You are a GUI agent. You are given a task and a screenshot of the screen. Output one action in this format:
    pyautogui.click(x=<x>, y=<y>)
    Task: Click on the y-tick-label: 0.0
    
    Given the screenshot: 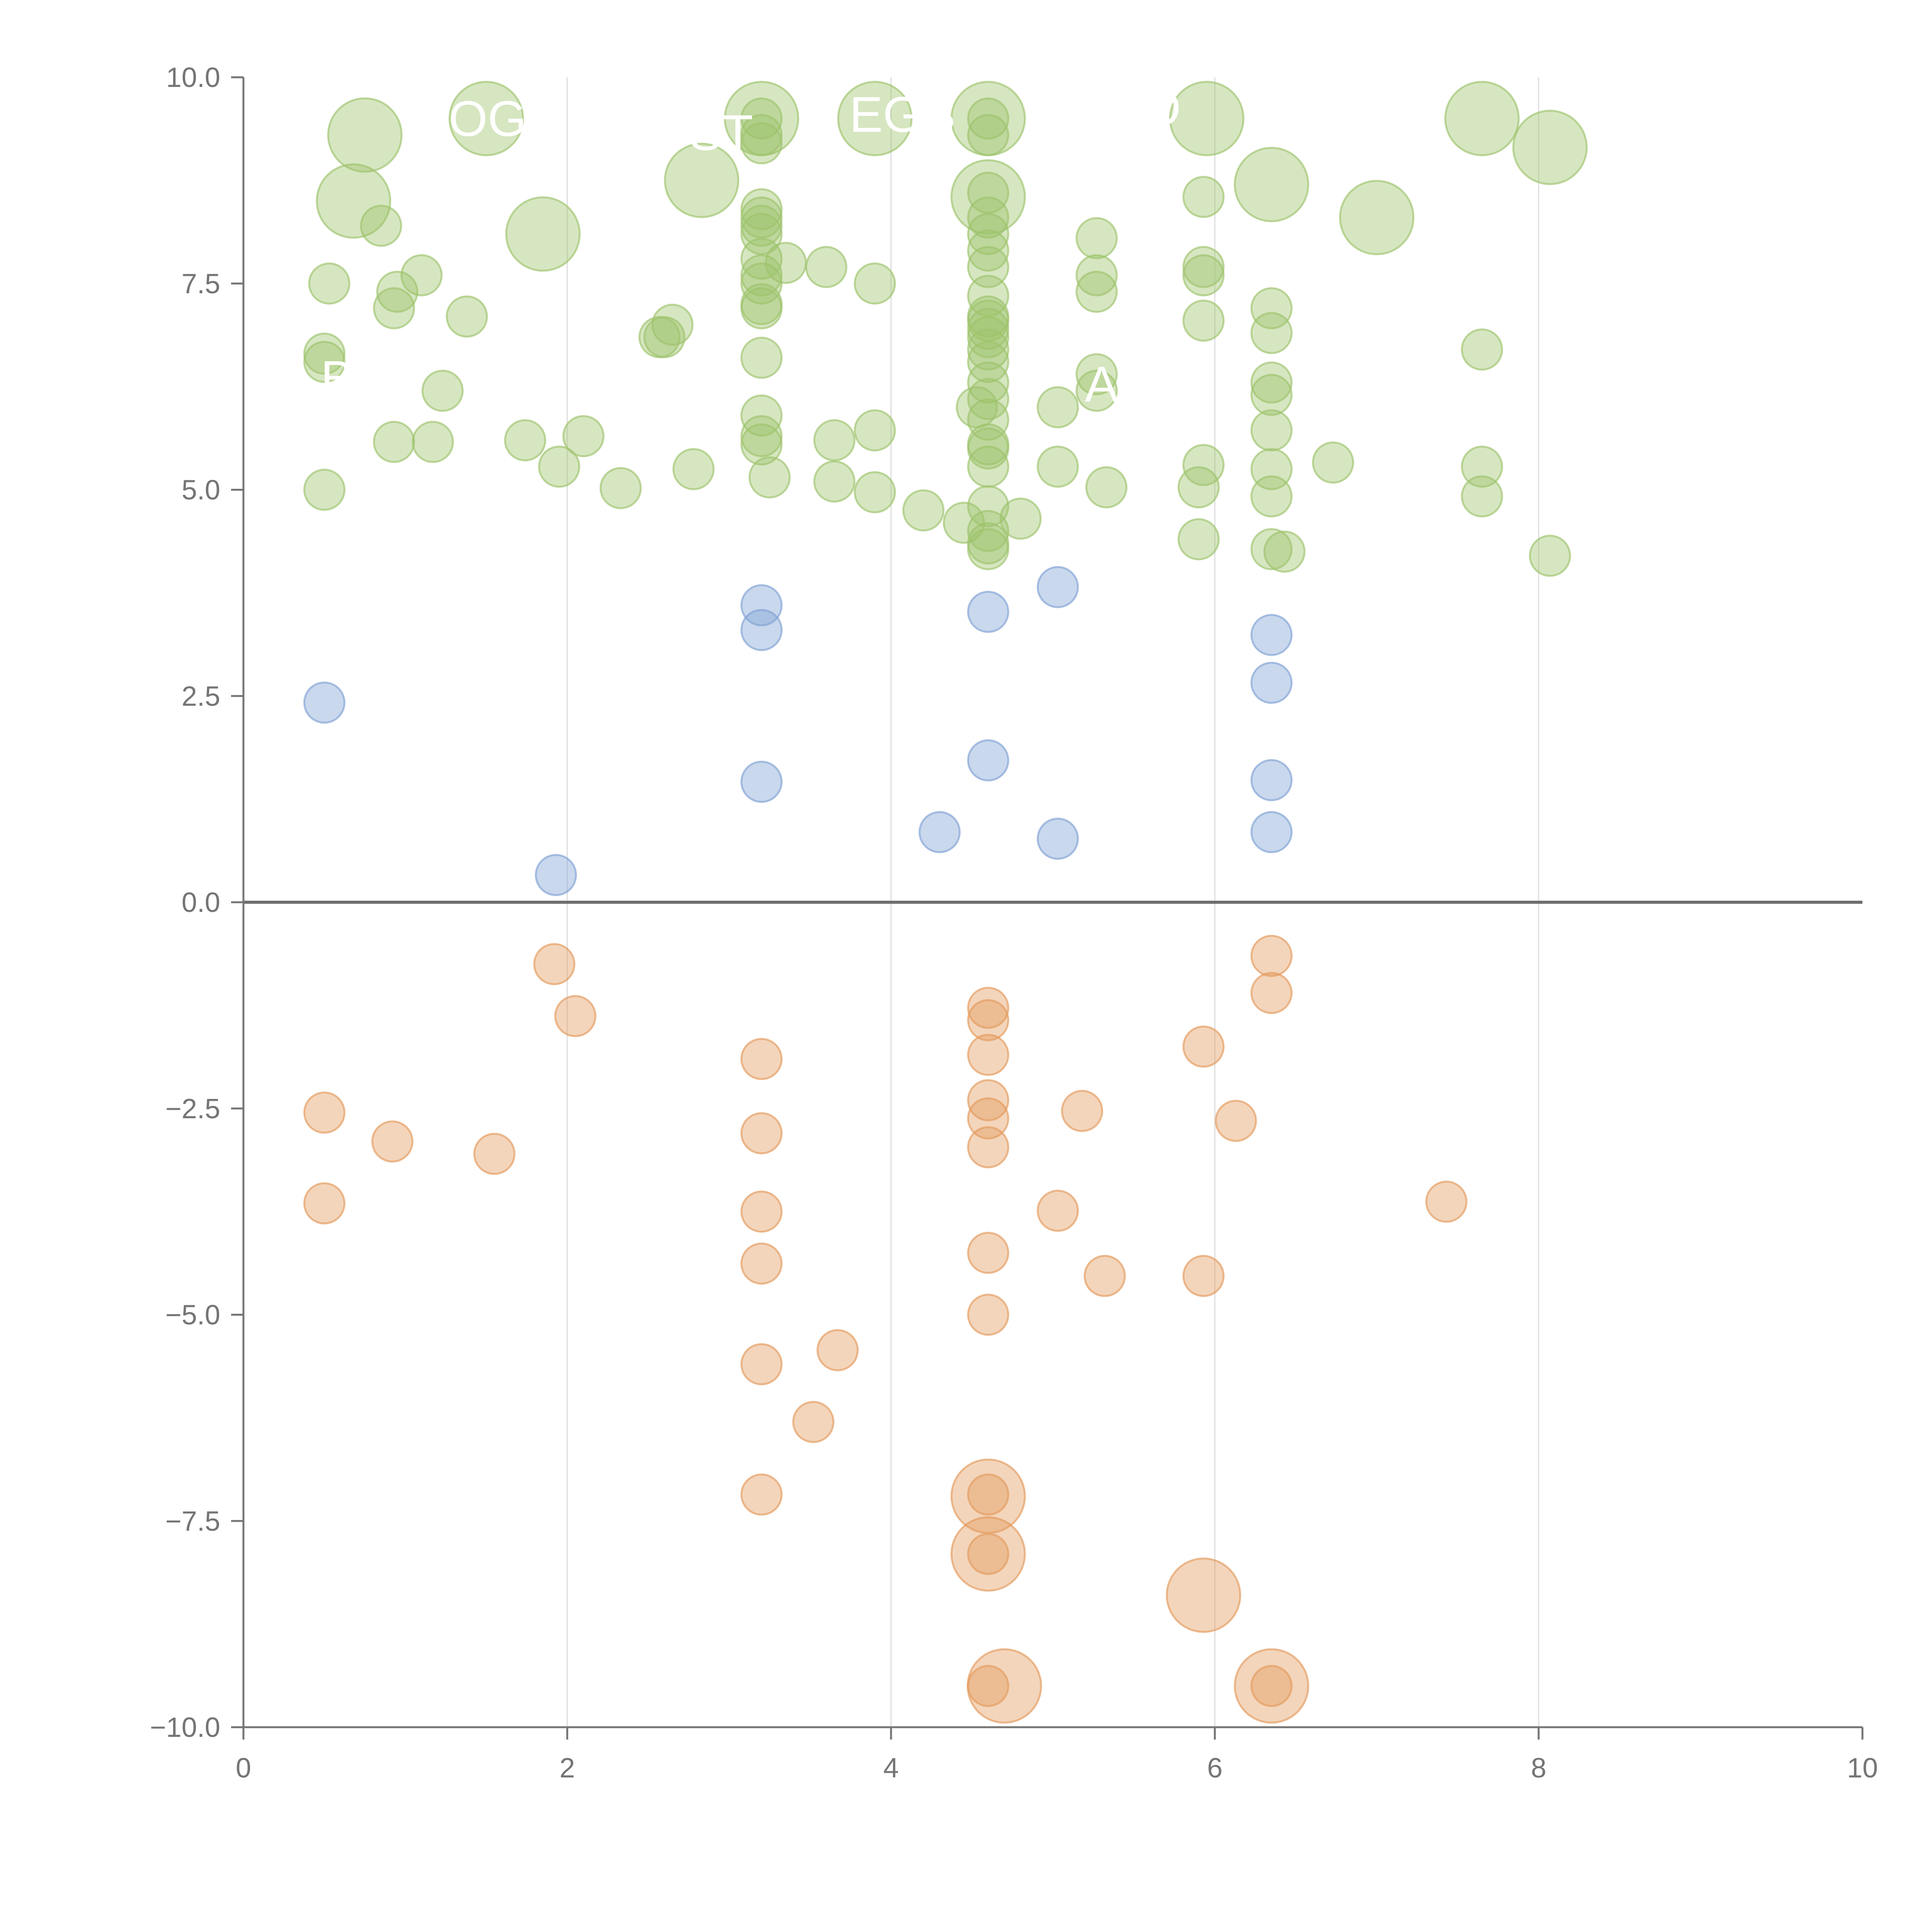 What is the action you would take?
    pyautogui.click(x=201, y=903)
    